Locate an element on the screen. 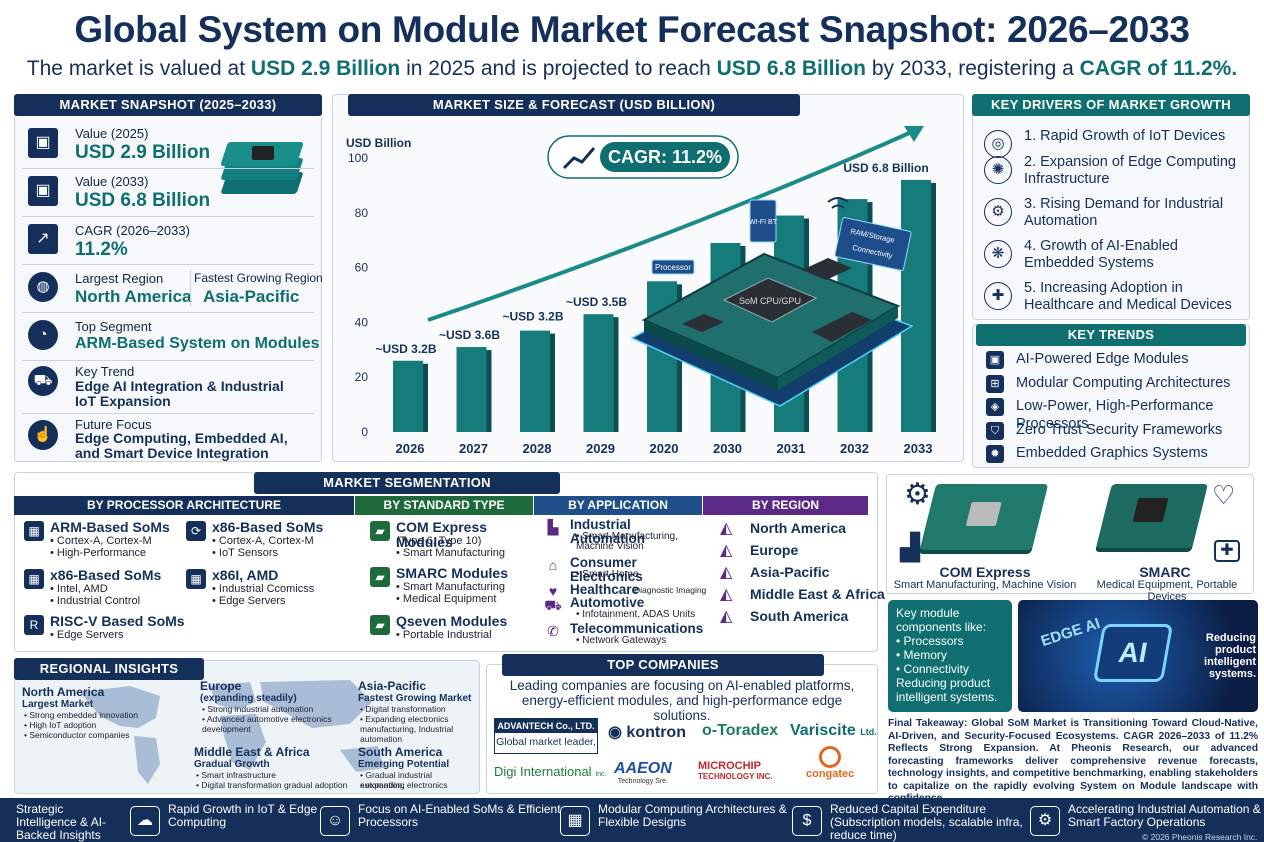 This screenshot has height=842, width=1264. chip-board-edge is located at coordinates (711, 355).